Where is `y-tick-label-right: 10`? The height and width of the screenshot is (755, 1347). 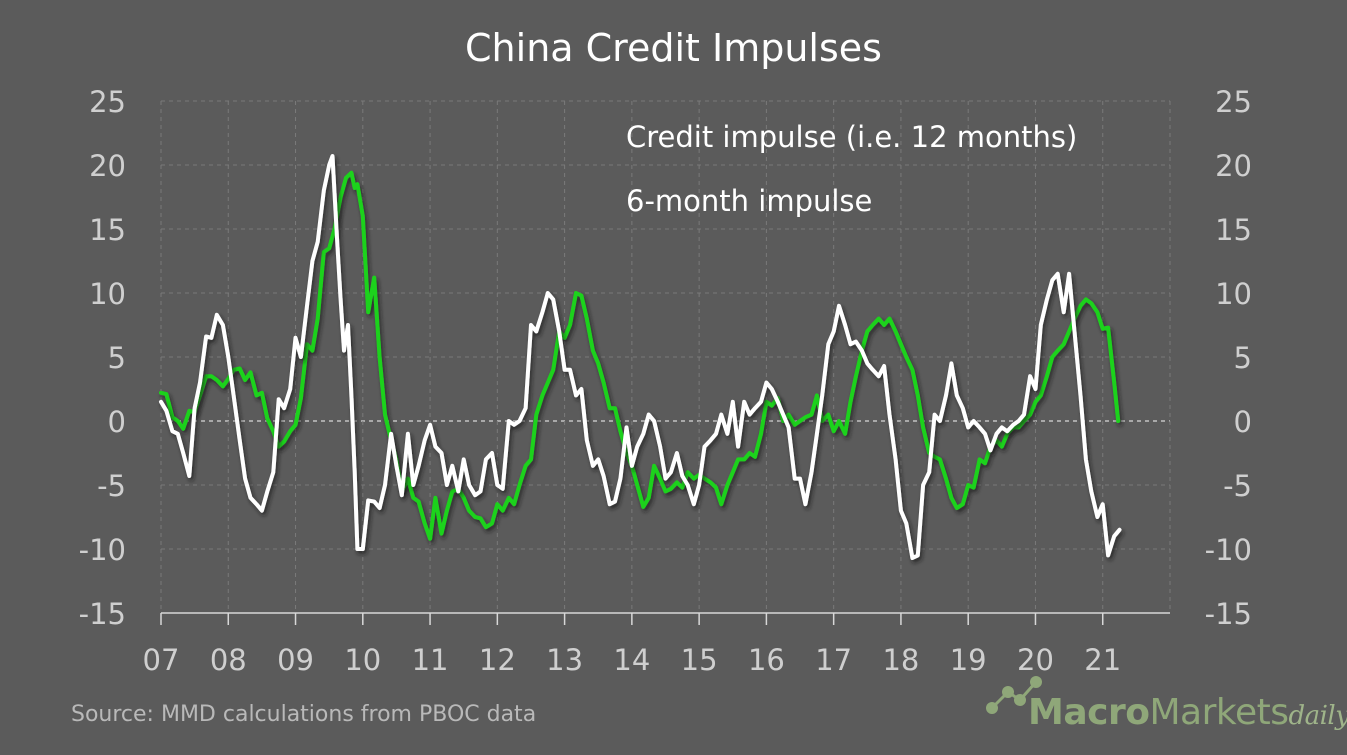 y-tick-label-right: 10 is located at coordinates (1233, 294).